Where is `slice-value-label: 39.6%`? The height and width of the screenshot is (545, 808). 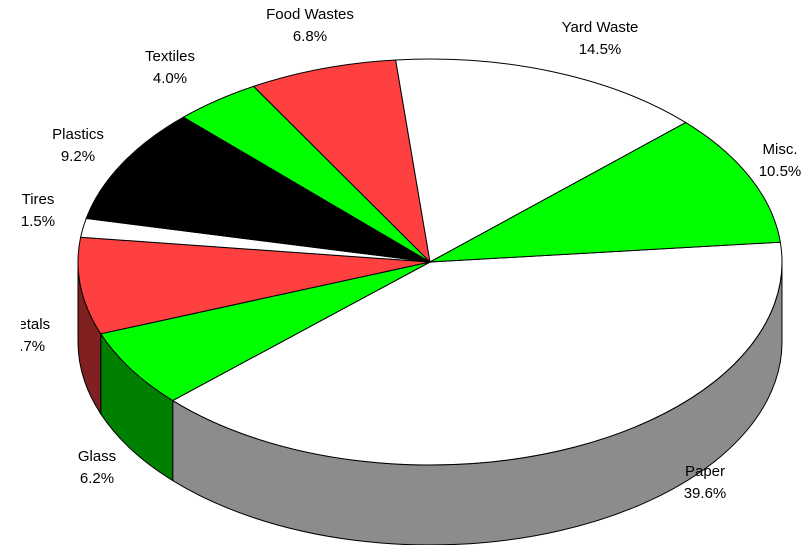 slice-value-label: 39.6% is located at coordinates (705, 493).